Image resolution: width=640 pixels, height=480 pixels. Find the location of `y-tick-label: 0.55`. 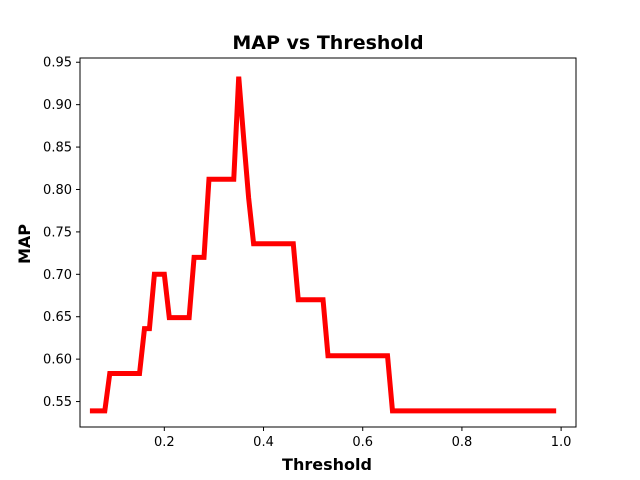

y-tick-label: 0.55 is located at coordinates (57, 402).